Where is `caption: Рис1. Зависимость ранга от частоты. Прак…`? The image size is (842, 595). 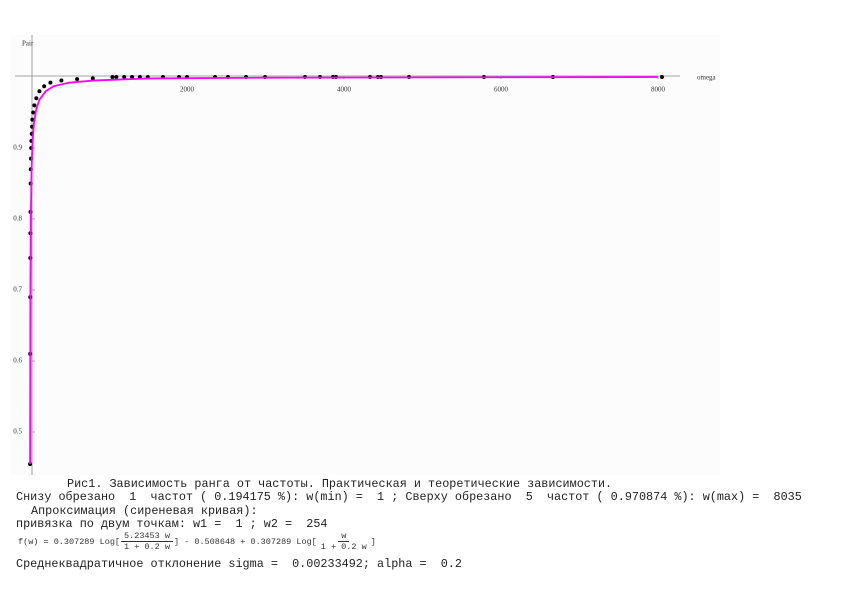 caption: Рис1. Зависимость ранга от частоты. Прак… is located at coordinates (340, 484).